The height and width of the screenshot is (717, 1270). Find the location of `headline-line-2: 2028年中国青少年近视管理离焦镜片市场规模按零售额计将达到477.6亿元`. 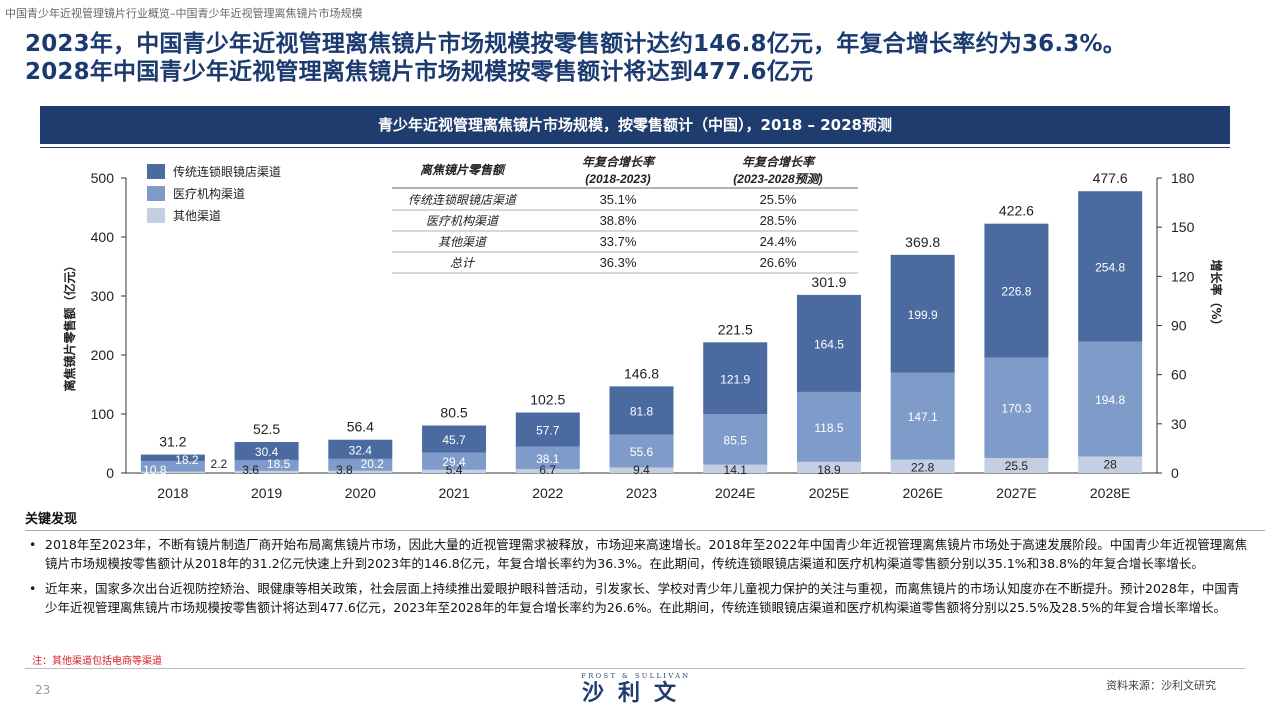

headline-line-2: 2028年中国青少年近视管理离焦镜片市场规模按零售额计将达到477.6亿元 is located at coordinates (419, 72).